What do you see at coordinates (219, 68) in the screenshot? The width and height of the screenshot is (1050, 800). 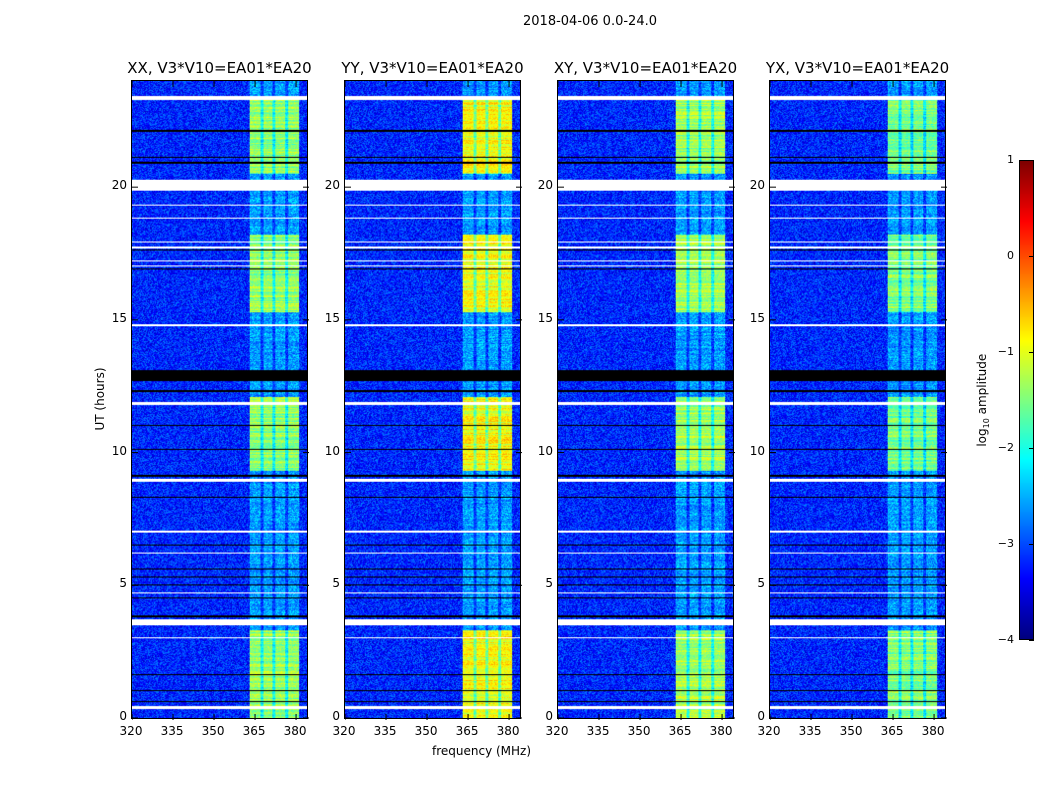 I see `panel-title: XX, V3*V10=EA01*EA20` at bounding box center [219, 68].